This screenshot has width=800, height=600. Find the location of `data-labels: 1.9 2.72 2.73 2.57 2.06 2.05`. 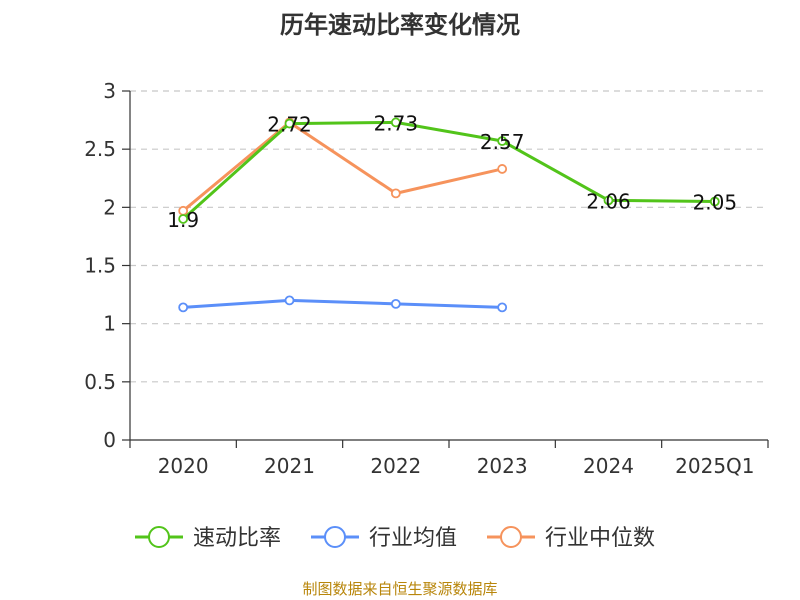

data-labels: 1.9 2.72 2.73 2.57 2.06 2.05 is located at coordinates (452, 171).